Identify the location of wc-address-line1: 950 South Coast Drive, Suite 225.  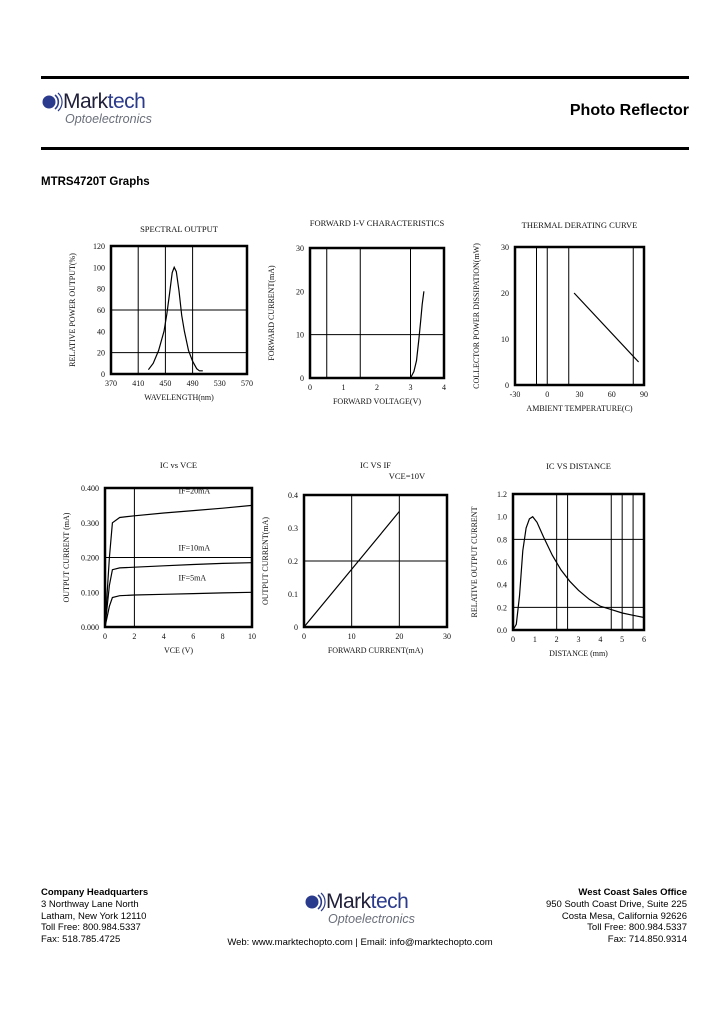
(616, 904).